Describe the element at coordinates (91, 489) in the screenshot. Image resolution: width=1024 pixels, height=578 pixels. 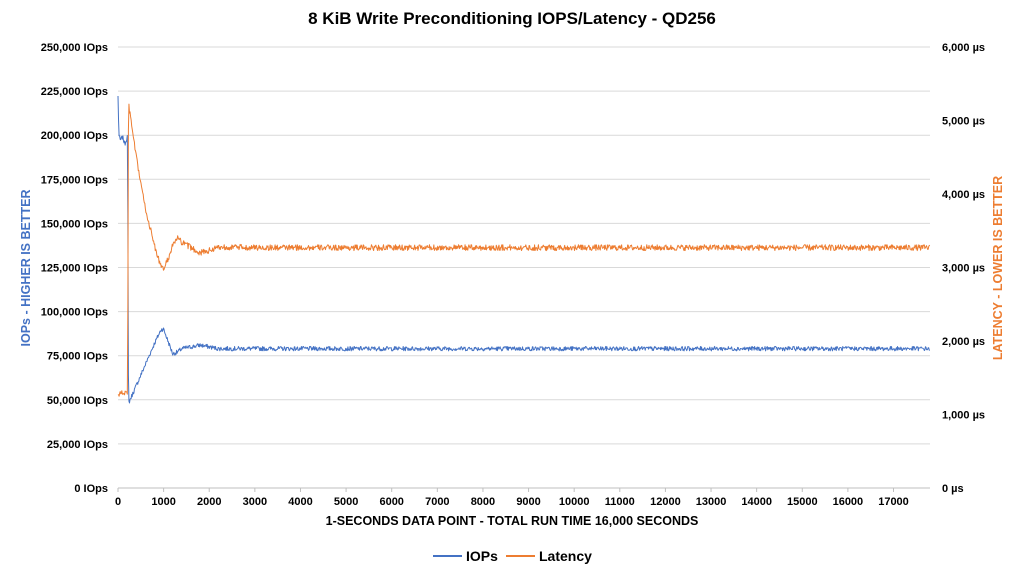
I see `y-left-tick-label: 0 IOps` at that location.